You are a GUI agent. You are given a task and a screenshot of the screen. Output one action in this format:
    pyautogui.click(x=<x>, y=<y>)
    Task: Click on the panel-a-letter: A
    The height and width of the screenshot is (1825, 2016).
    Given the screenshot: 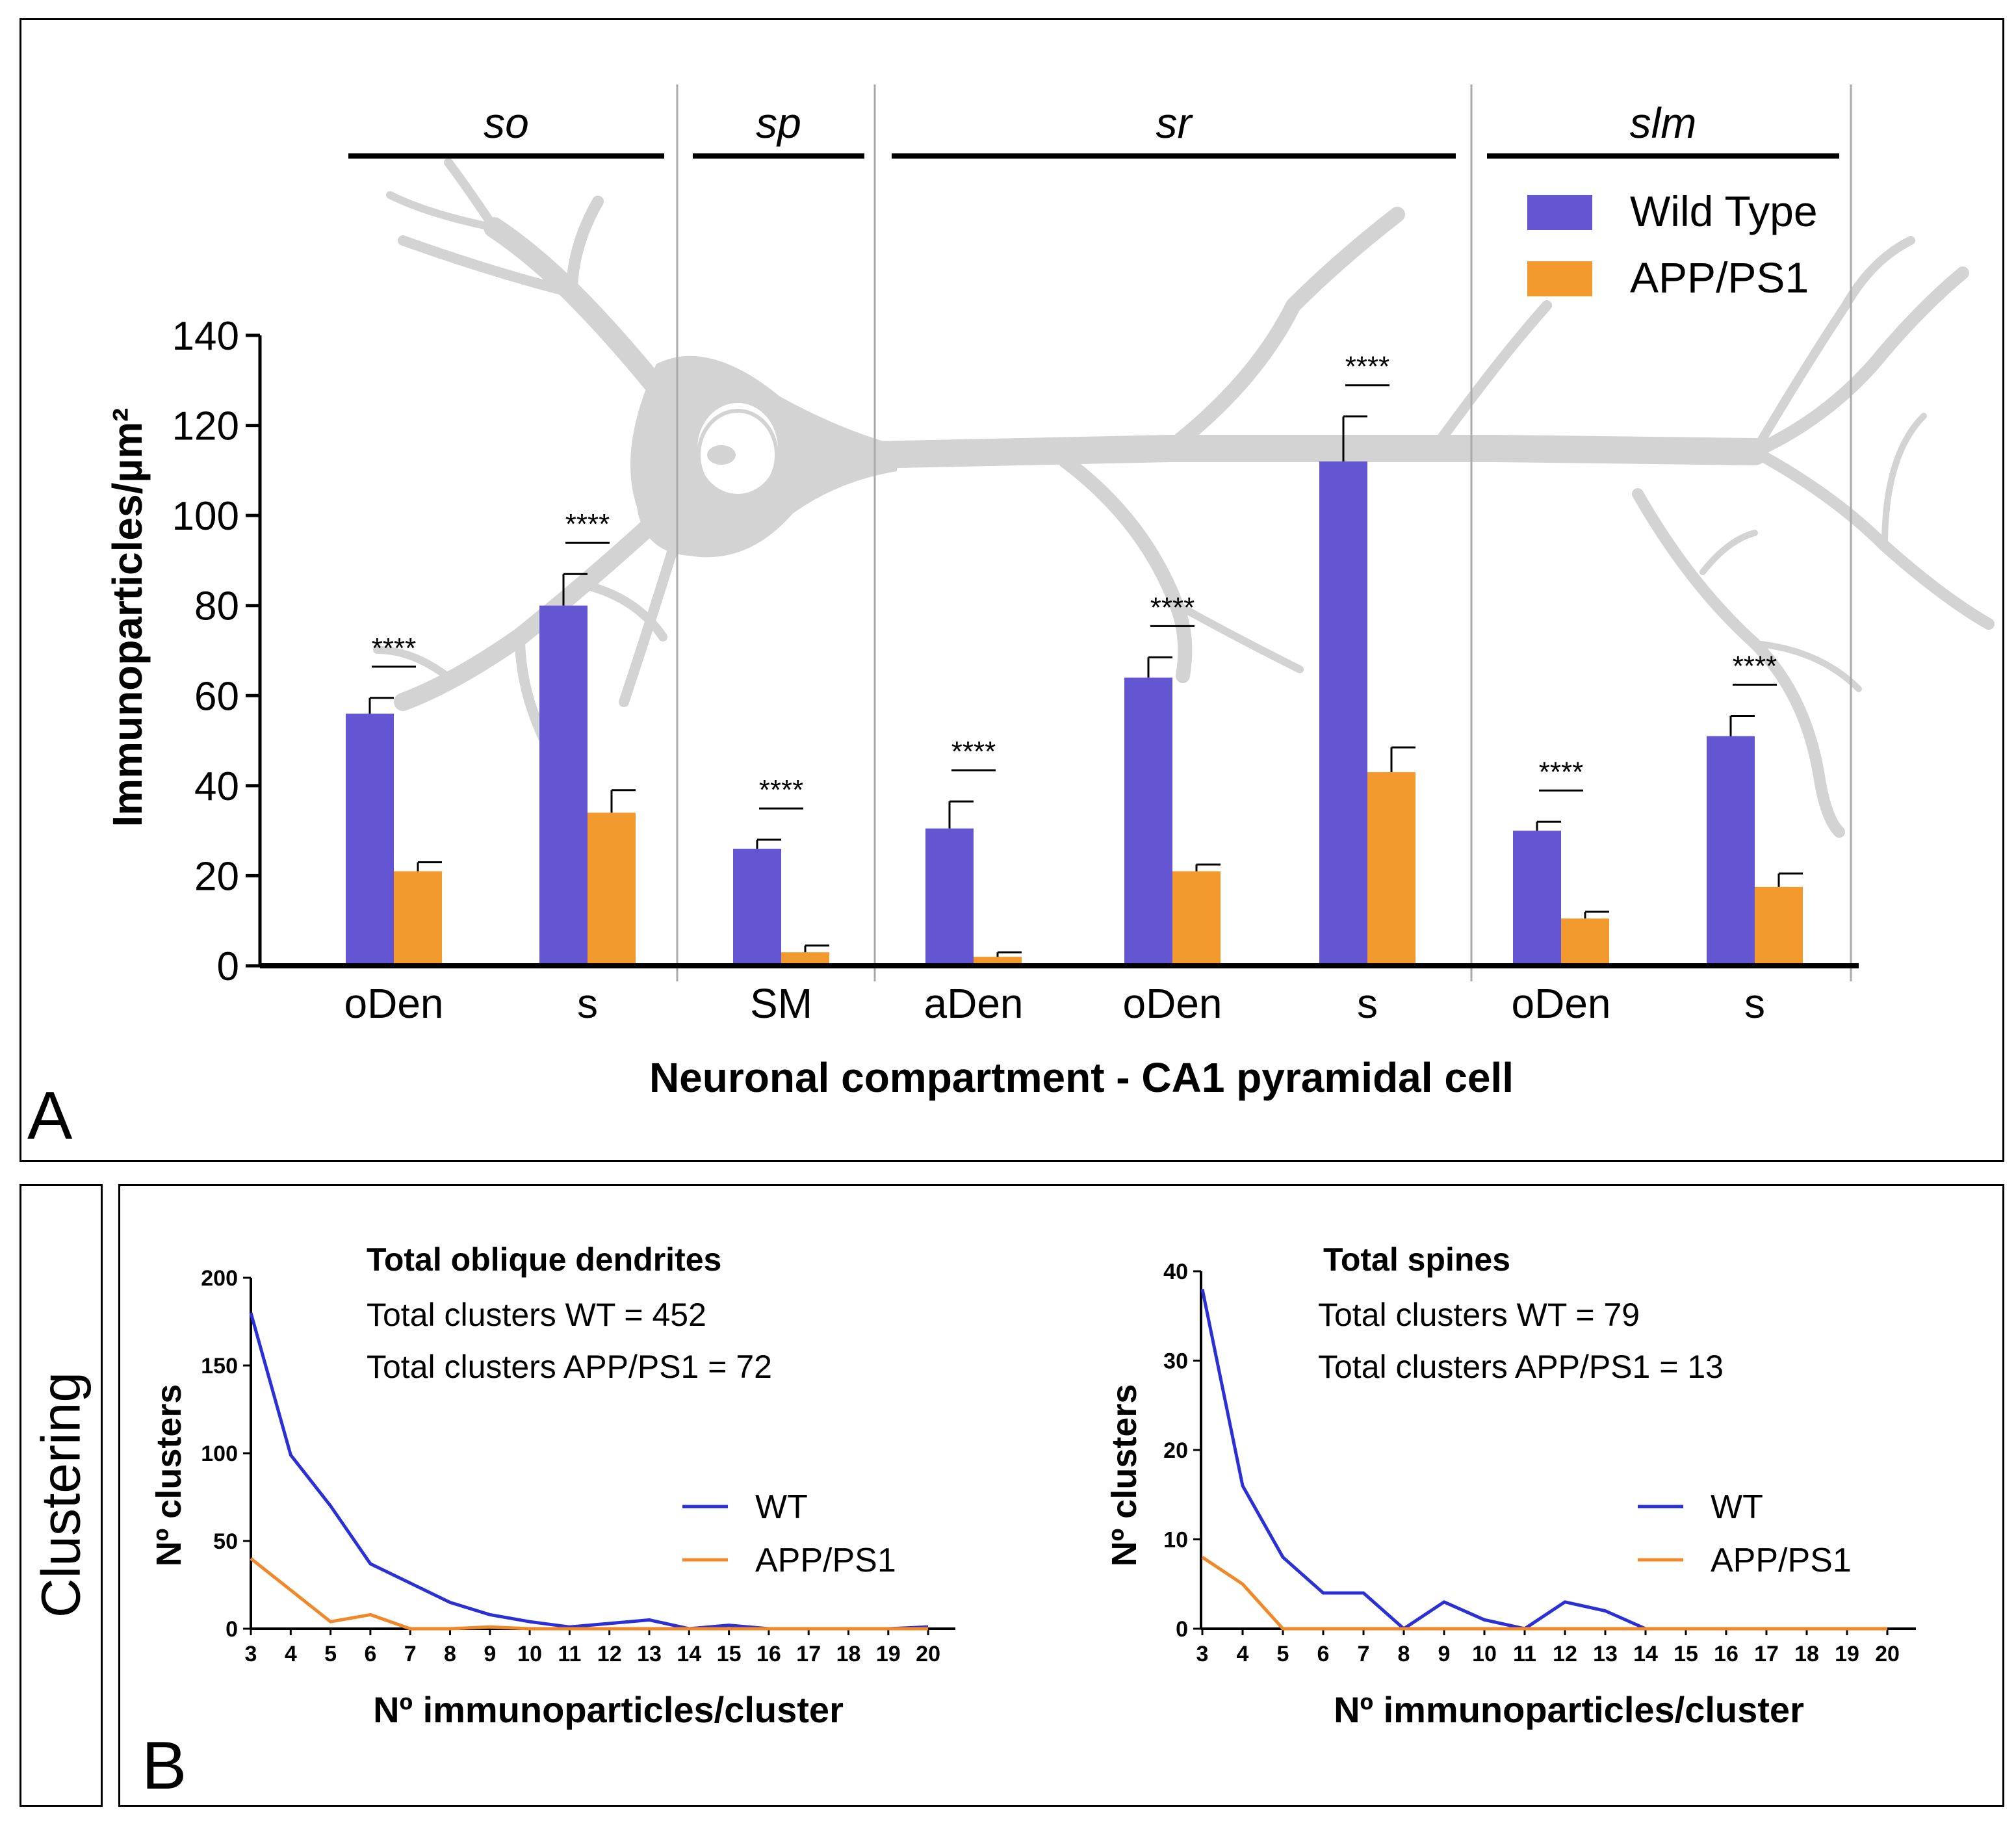 What is the action you would take?
    pyautogui.click(x=50, y=1116)
    